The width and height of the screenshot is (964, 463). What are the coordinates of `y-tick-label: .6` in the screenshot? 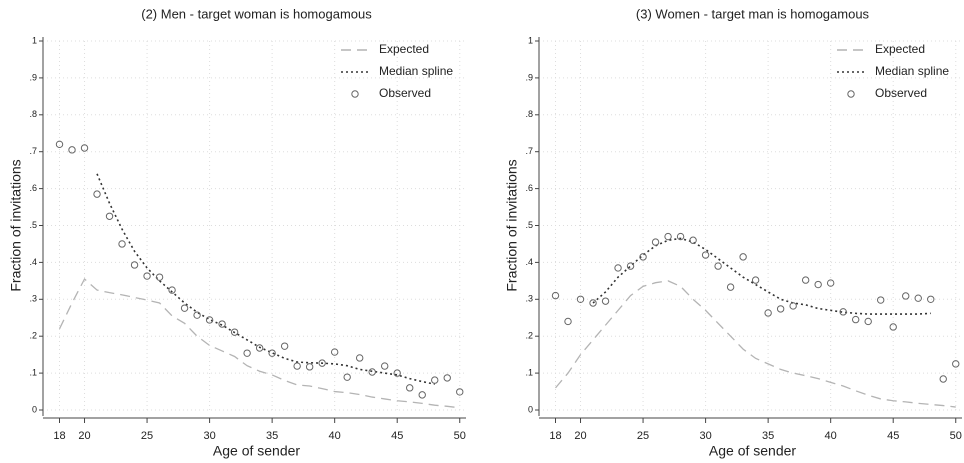 It's located at (529, 188).